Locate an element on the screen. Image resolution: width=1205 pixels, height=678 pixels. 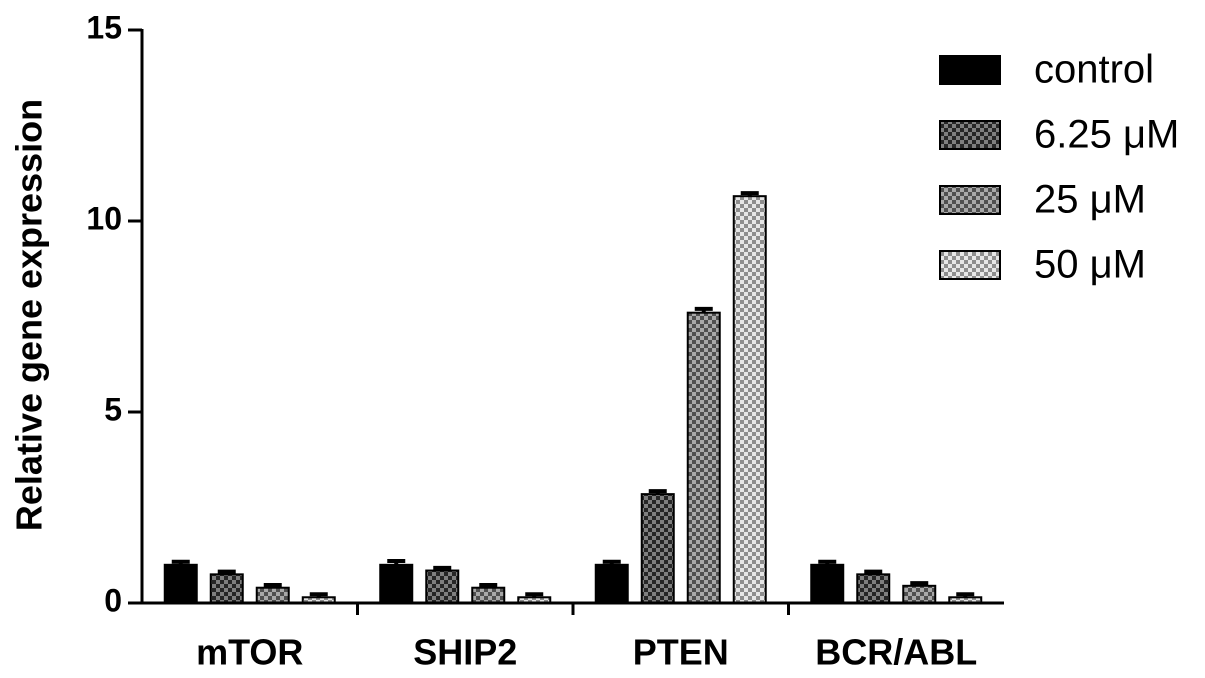
x-tick-label: mTOR is located at coordinates (249, 652).